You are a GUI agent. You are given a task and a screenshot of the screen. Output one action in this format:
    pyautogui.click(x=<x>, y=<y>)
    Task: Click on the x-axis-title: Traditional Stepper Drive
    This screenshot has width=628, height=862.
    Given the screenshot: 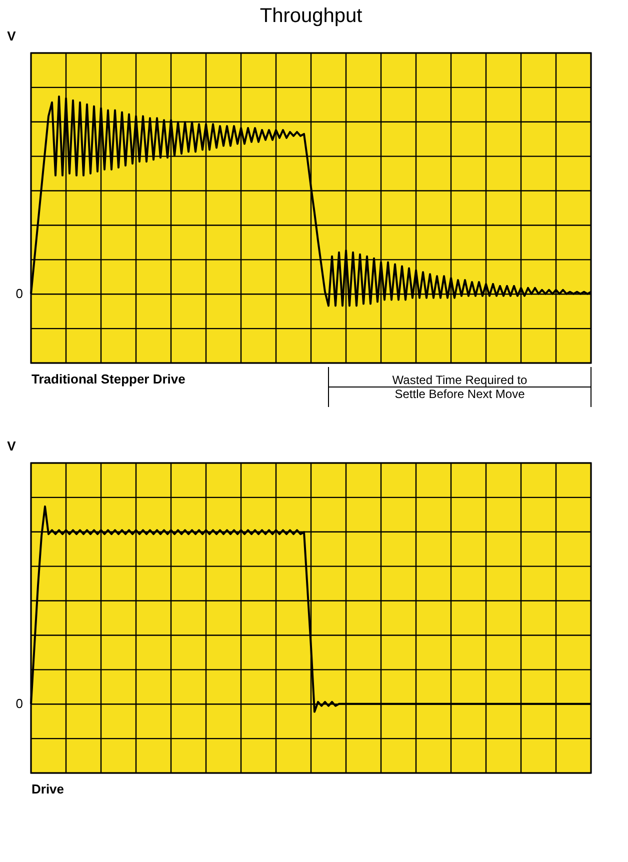 What is the action you would take?
    pyautogui.click(x=109, y=379)
    